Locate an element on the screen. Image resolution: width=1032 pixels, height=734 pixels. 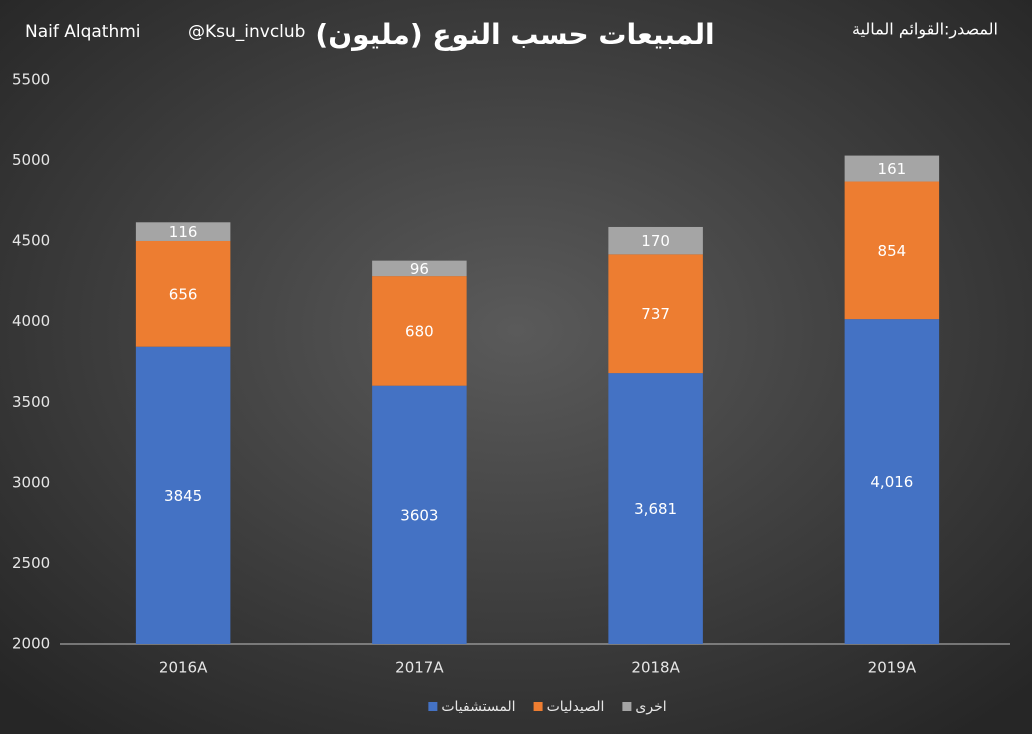
data-label: 656 is located at coordinates (183, 294).